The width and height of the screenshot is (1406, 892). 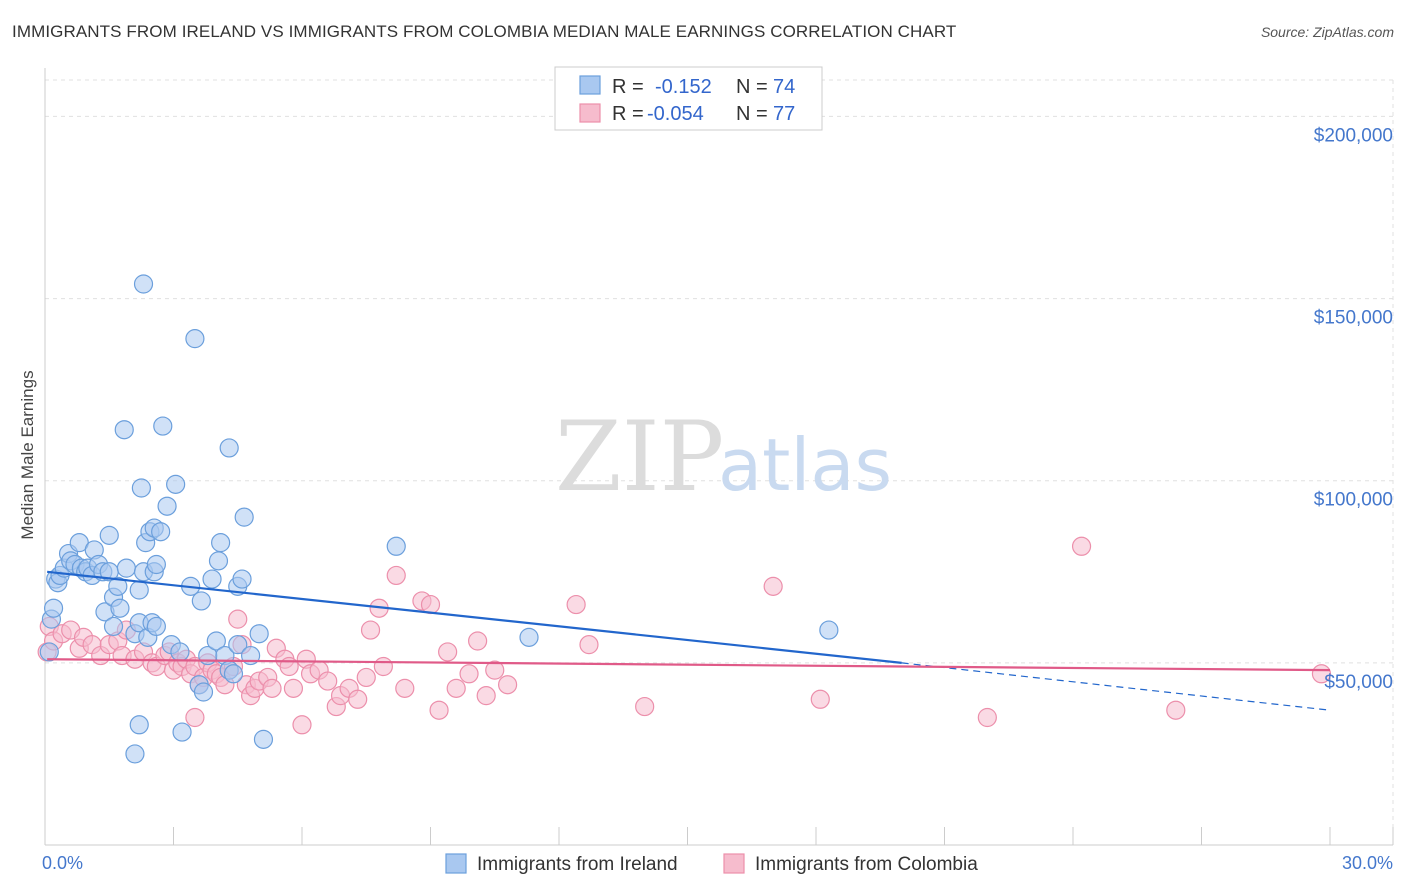 What do you see at coordinates (474, 617) in the screenshot?
I see `ireland-trend-line` at bounding box center [474, 617].